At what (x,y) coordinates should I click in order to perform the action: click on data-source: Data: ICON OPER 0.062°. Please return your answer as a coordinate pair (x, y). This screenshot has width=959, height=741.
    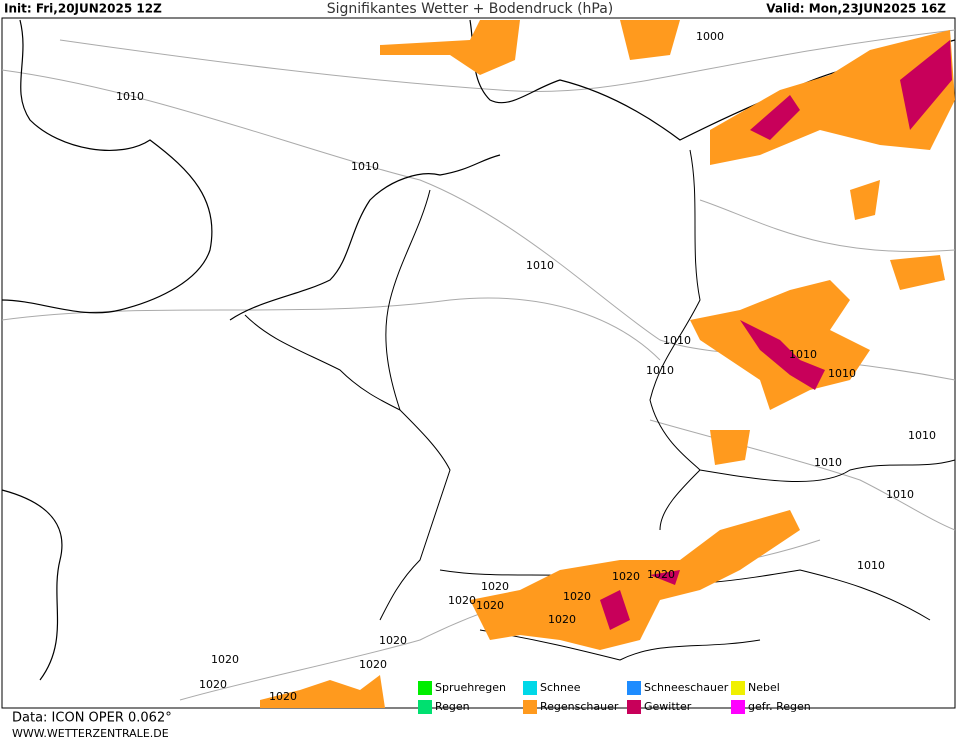
    Looking at the image, I should click on (92, 718).